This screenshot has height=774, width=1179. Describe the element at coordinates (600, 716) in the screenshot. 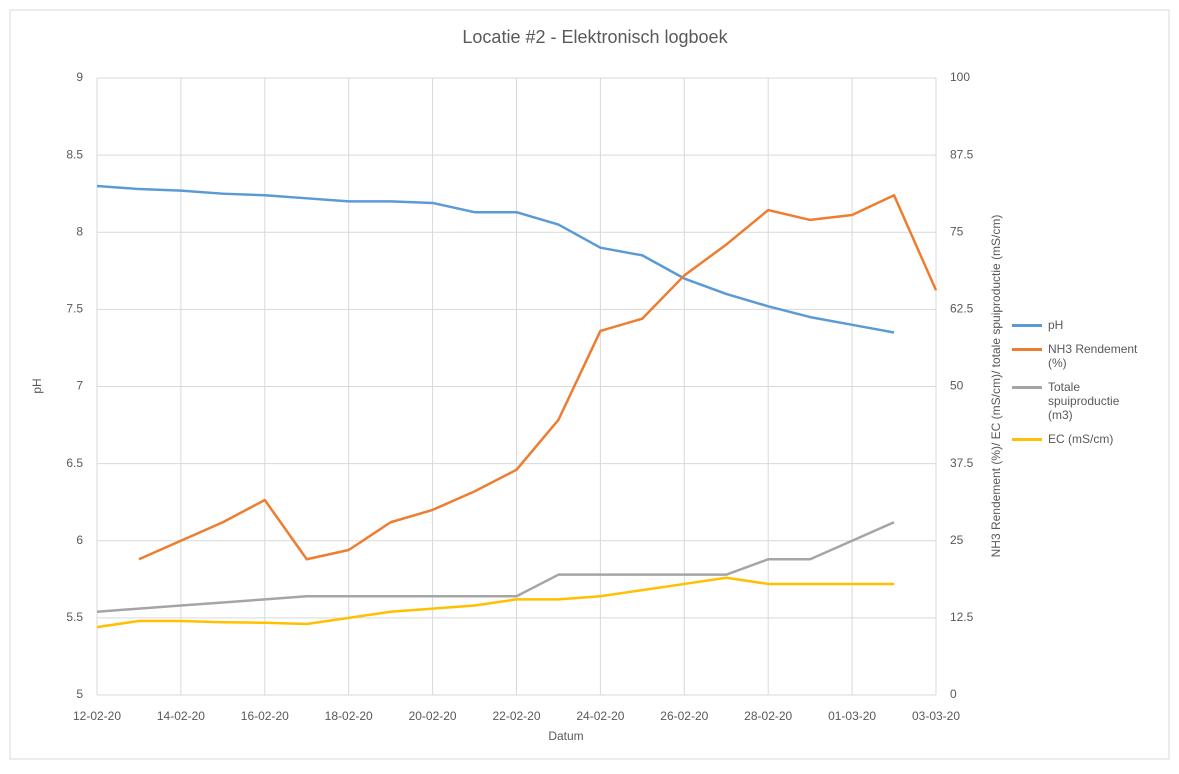

I see `x-tick-label: 24-02-20` at that location.